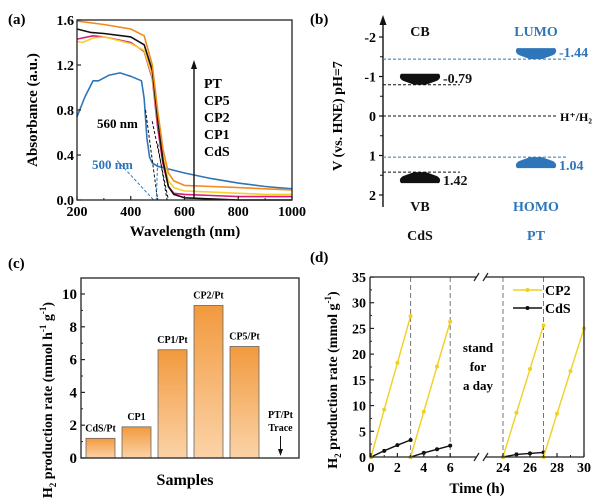  Describe the element at coordinates (359, 355) in the screenshot. I see `y-tick-label-d: 20` at that location.